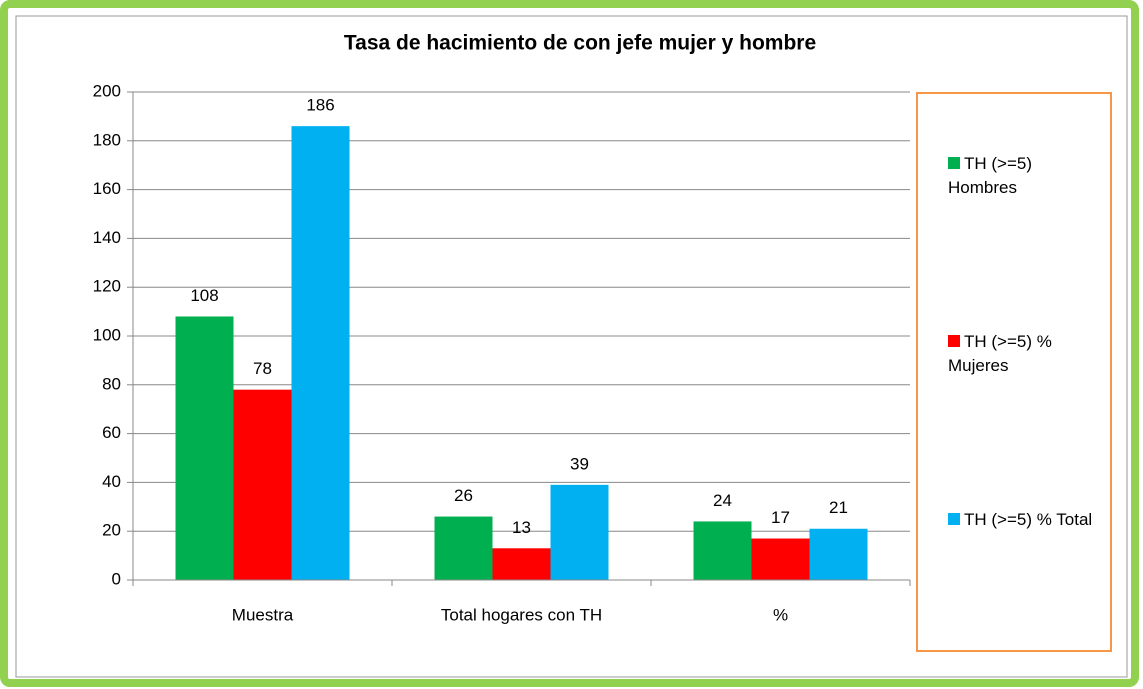 The width and height of the screenshot is (1143, 689). What do you see at coordinates (463, 495) in the screenshot?
I see `value-label: 26` at bounding box center [463, 495].